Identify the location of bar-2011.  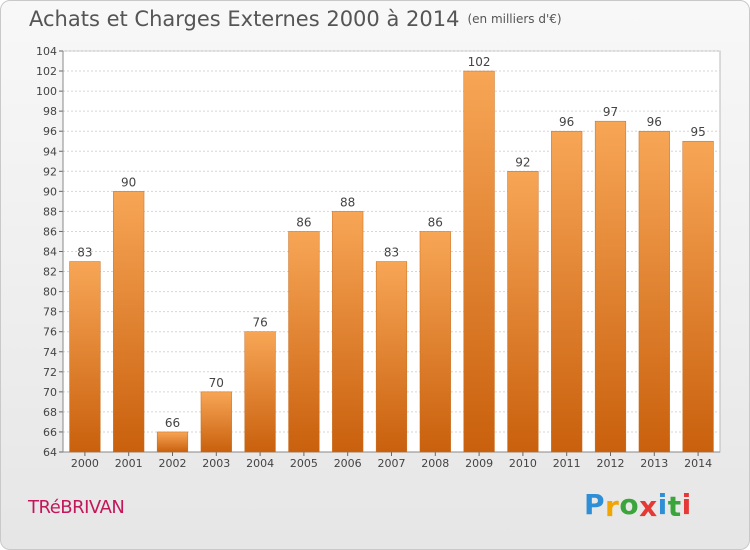
(567, 291).